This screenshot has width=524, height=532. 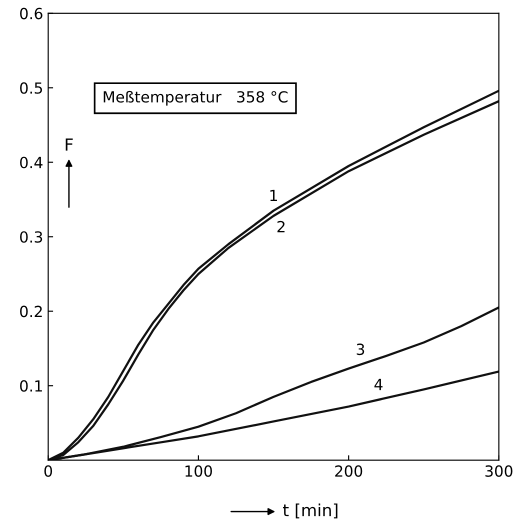 I want to click on y-tick-label: 0.1, so click(x=31, y=386).